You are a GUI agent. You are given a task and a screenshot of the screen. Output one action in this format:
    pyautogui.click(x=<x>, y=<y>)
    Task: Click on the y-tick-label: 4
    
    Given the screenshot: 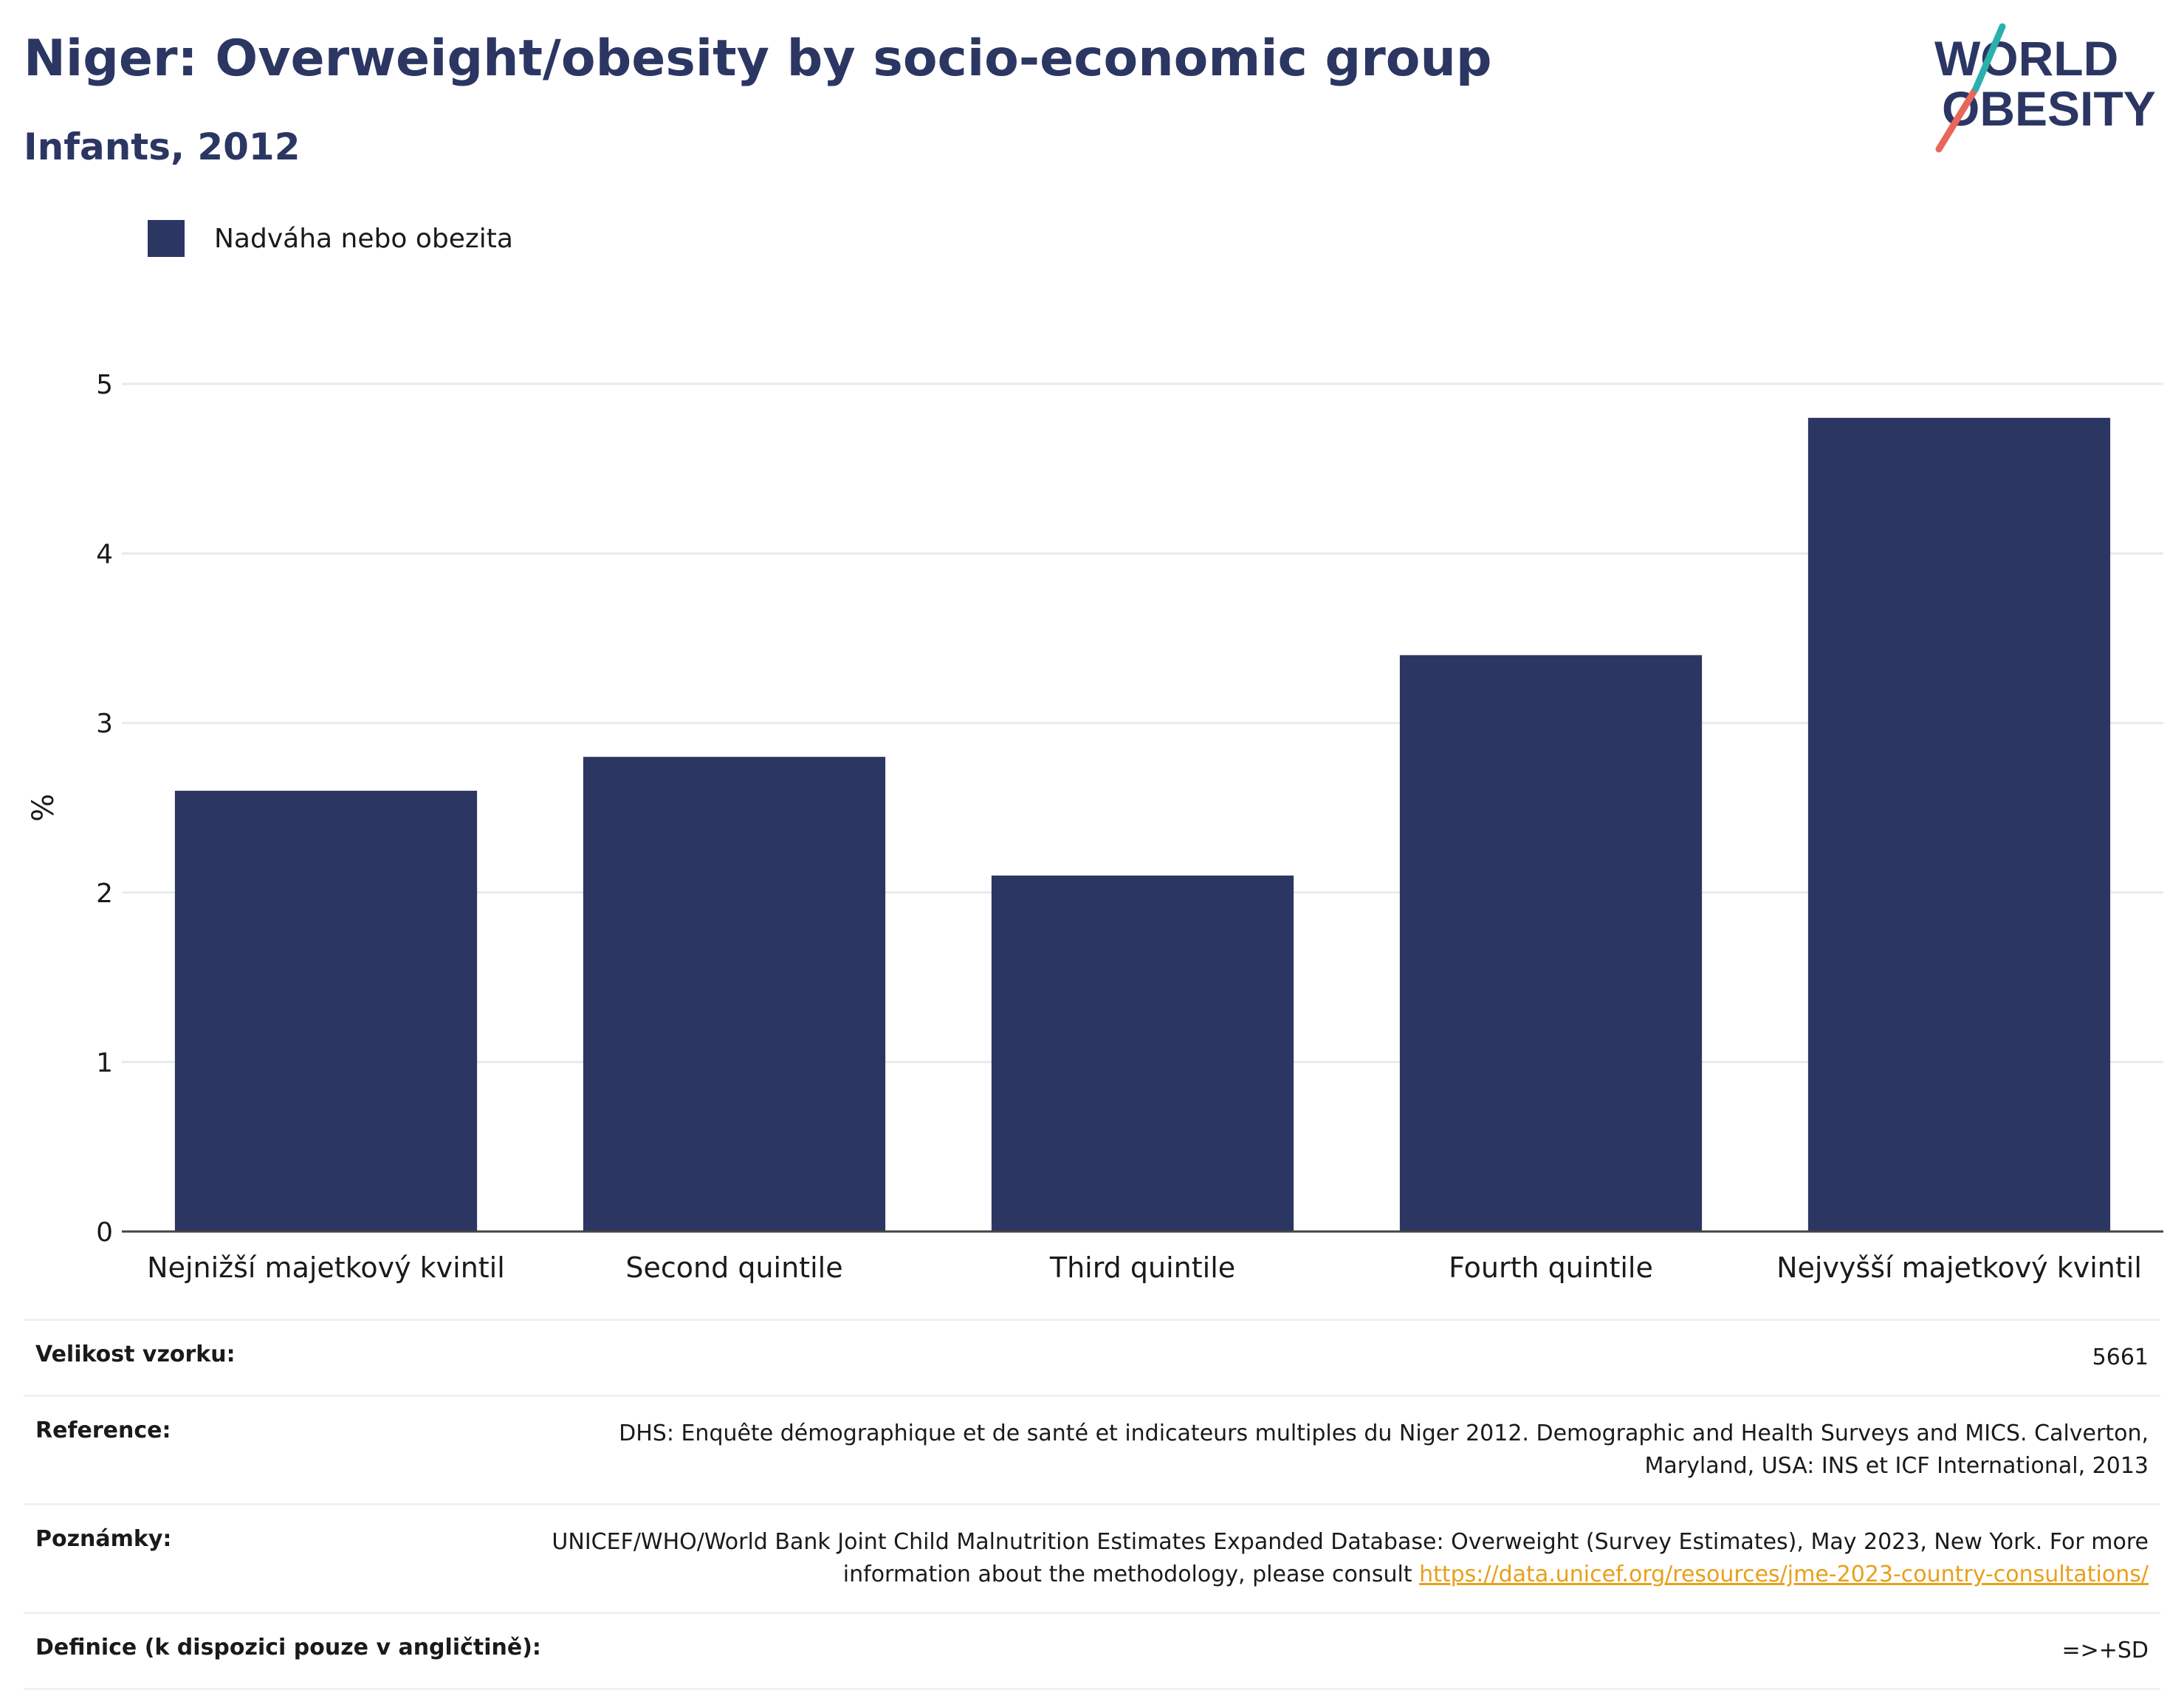 What is the action you would take?
    pyautogui.click(x=105, y=555)
    